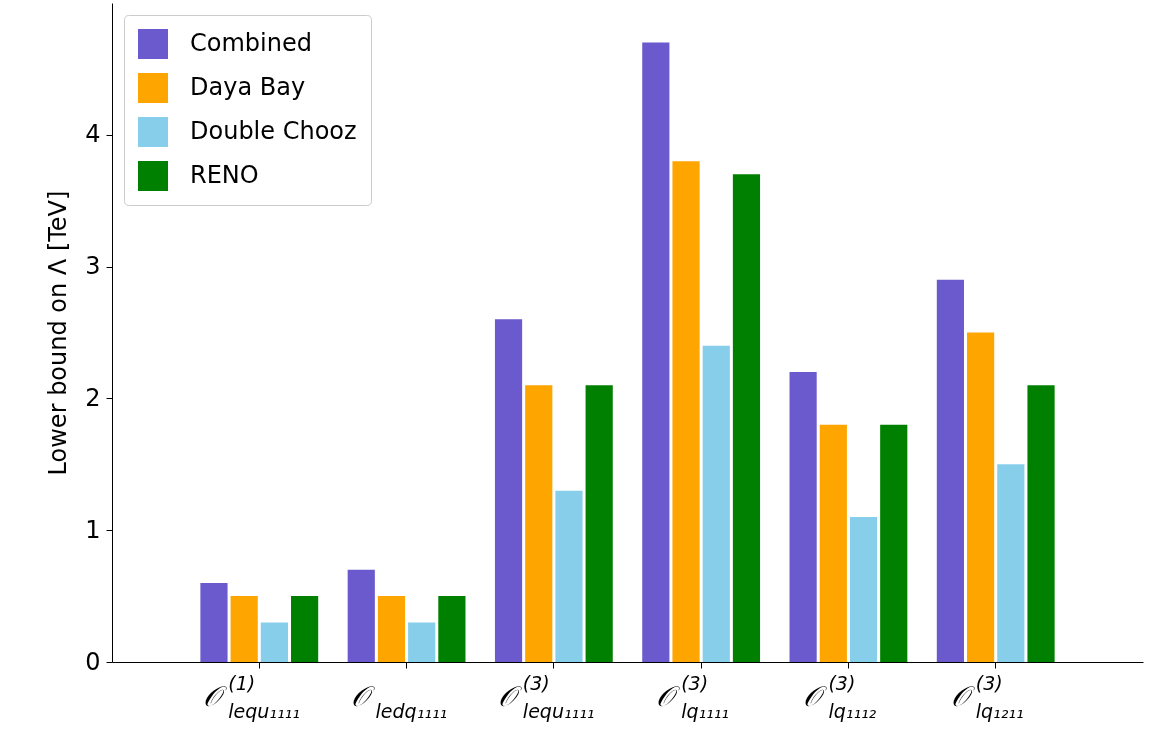  What do you see at coordinates (93, 661) in the screenshot?
I see `y-tick-label: 0` at bounding box center [93, 661].